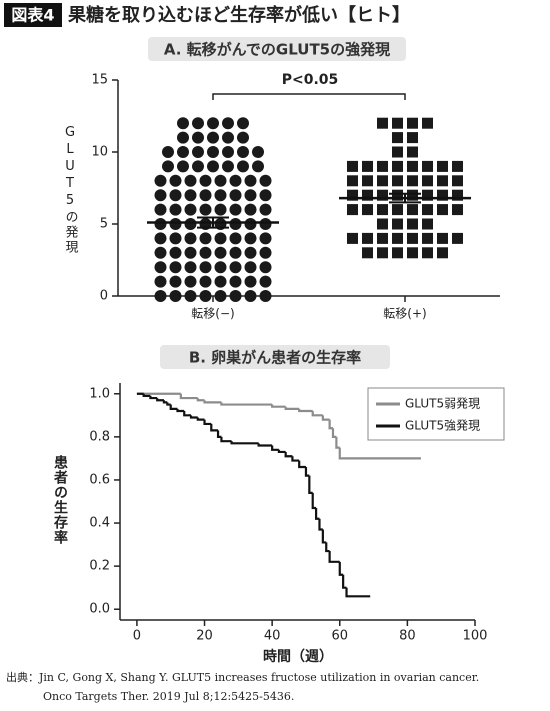 The width and height of the screenshot is (550, 711). I want to click on x-tick-label: 60, so click(339, 636).